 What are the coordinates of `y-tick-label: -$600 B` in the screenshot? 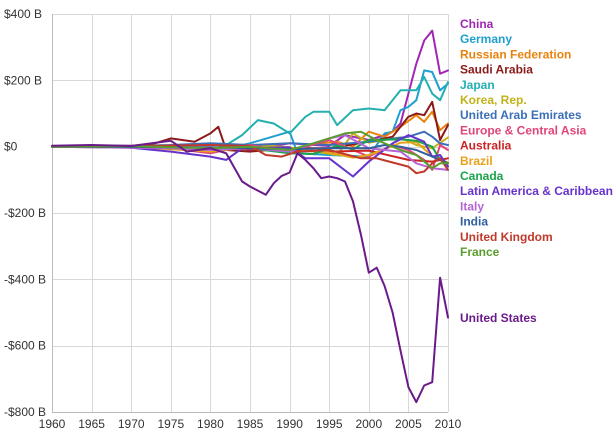 It's located at (25, 346).